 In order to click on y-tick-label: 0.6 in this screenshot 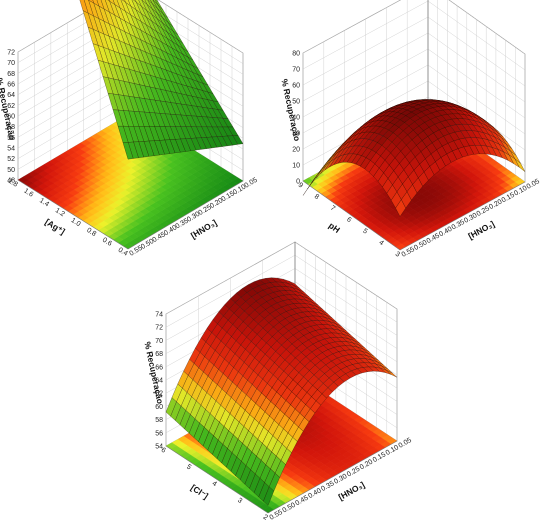, I will do `click(107, 242)`.